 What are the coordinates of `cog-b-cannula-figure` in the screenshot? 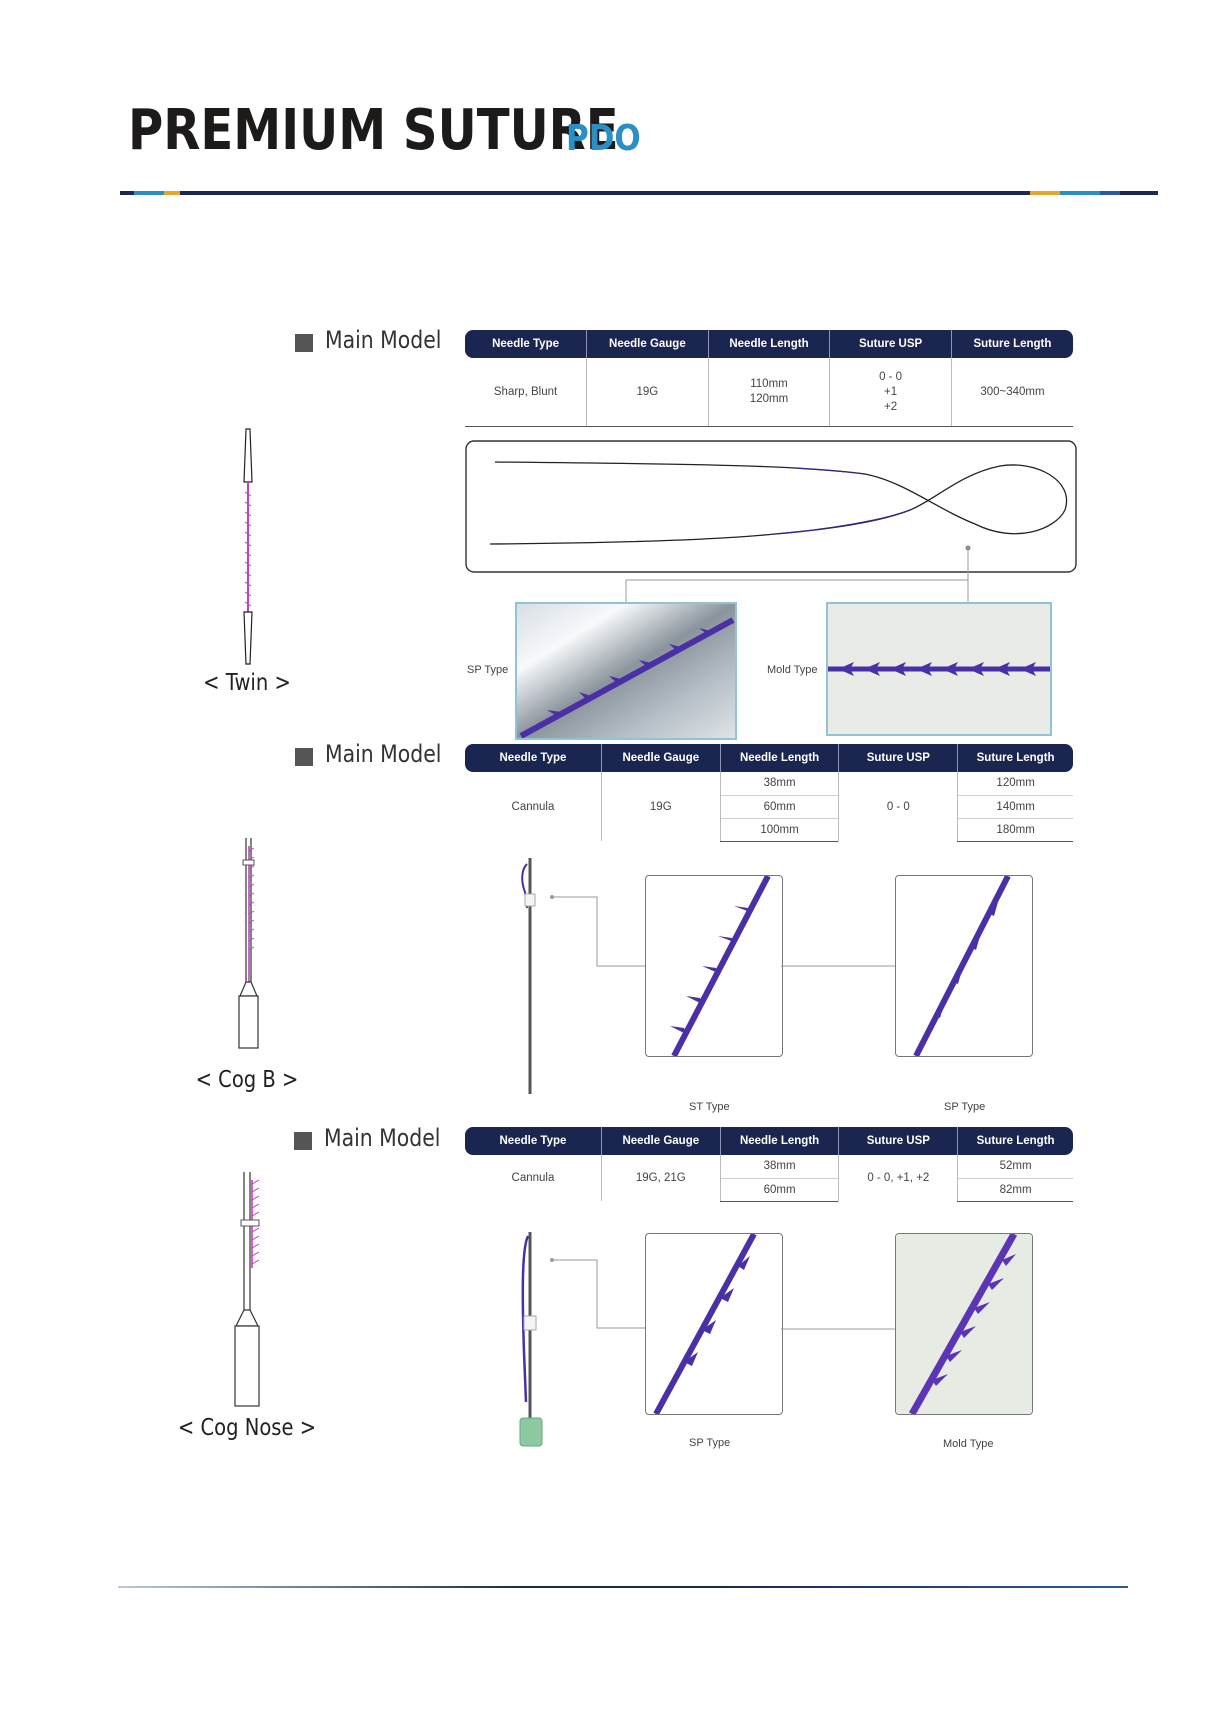 It's located at (583, 976).